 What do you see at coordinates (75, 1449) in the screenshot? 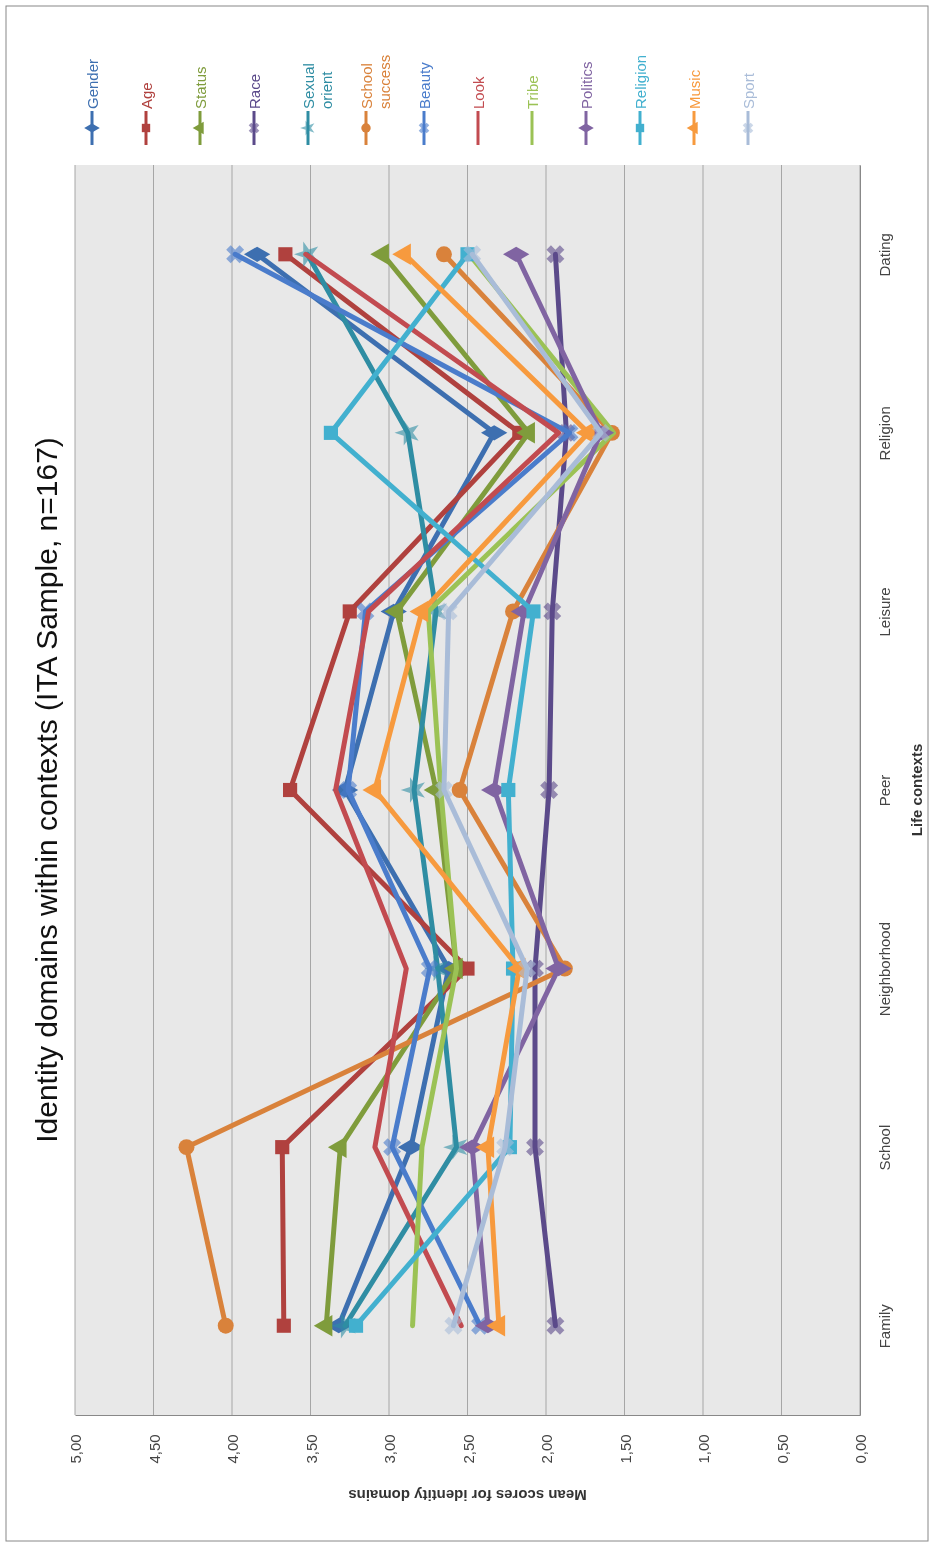
I see `x-tick-label: 5,00` at bounding box center [75, 1449].